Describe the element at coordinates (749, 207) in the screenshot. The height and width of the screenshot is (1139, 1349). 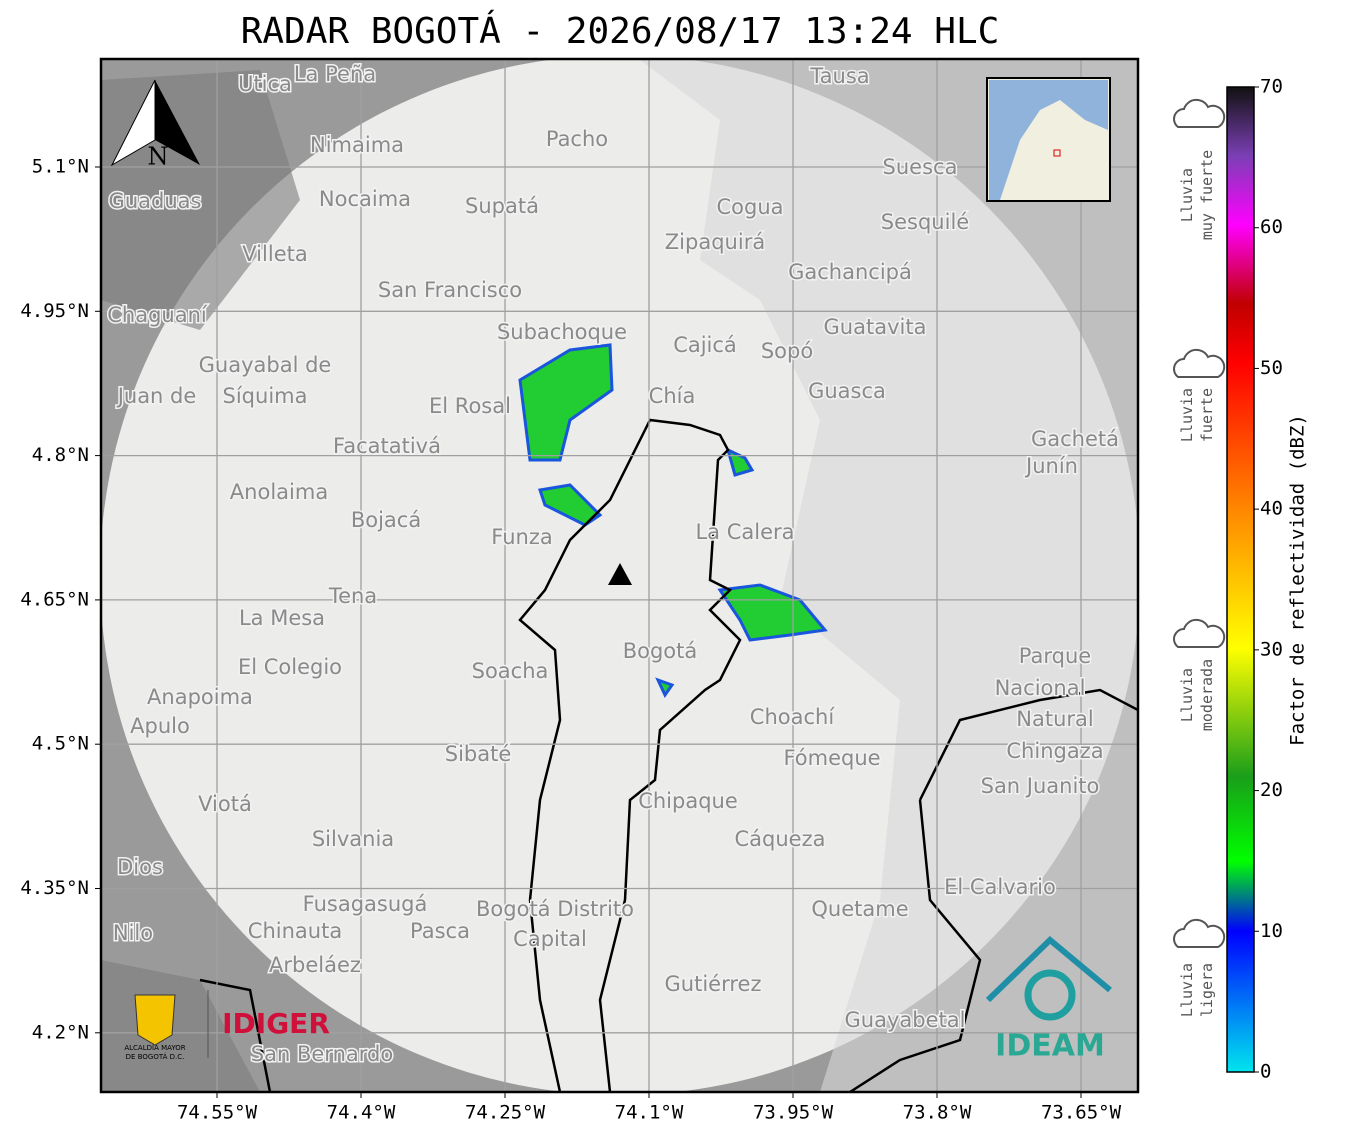
I see `place-label: Cogua` at that location.